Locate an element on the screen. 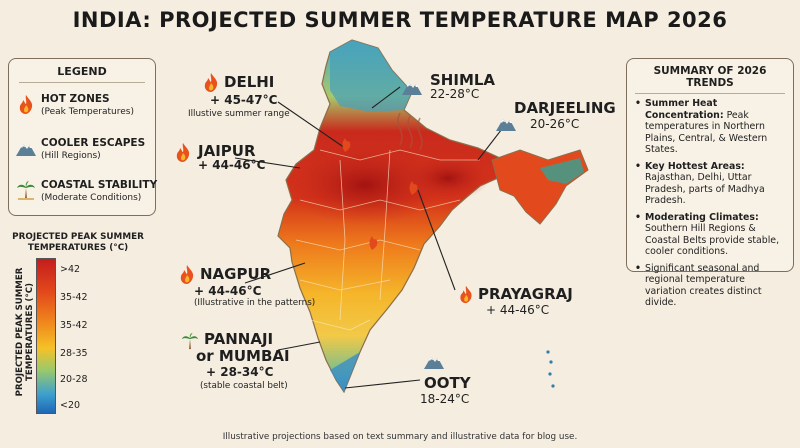 This screenshot has width=800, height=448. scale-tick: >42 is located at coordinates (70, 269).